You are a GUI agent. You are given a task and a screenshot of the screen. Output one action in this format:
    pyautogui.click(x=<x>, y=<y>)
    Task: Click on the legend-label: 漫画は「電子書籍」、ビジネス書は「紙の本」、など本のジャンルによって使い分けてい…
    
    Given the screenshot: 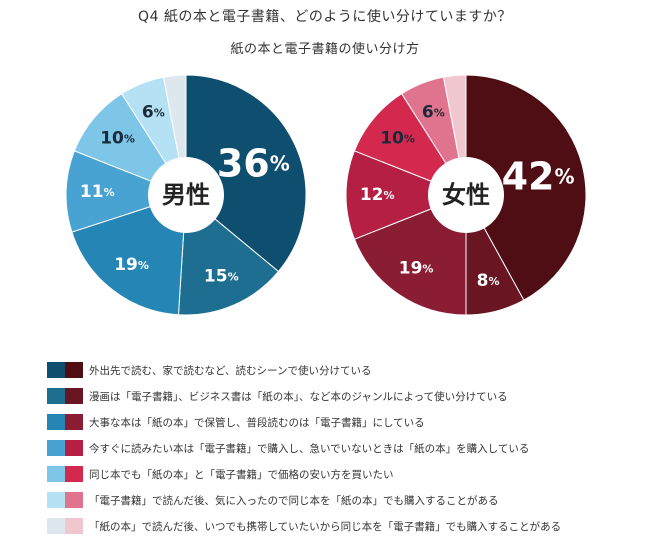 What is the action you would take?
    pyautogui.click(x=298, y=396)
    